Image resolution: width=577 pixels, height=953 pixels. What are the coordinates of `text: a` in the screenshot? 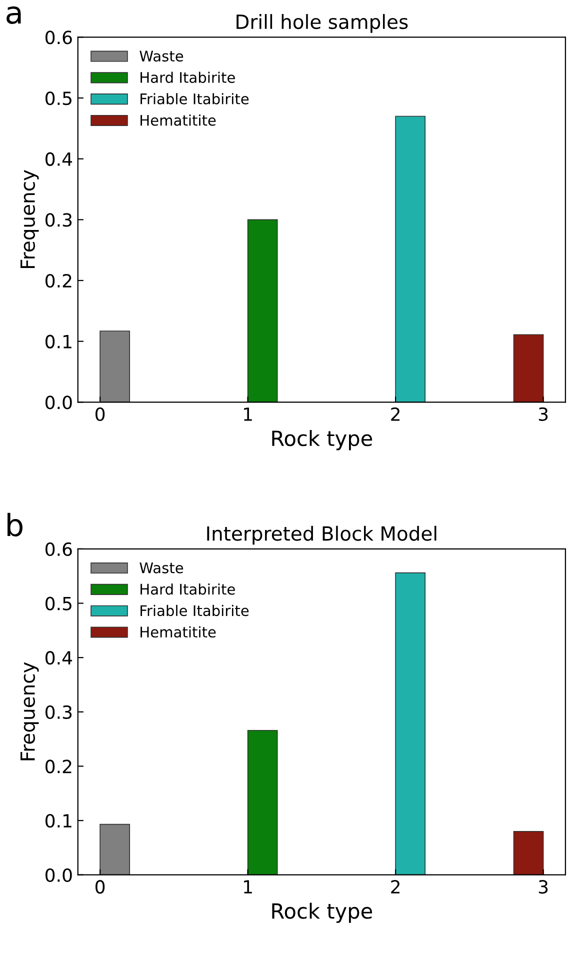 It's located at (13, 15).